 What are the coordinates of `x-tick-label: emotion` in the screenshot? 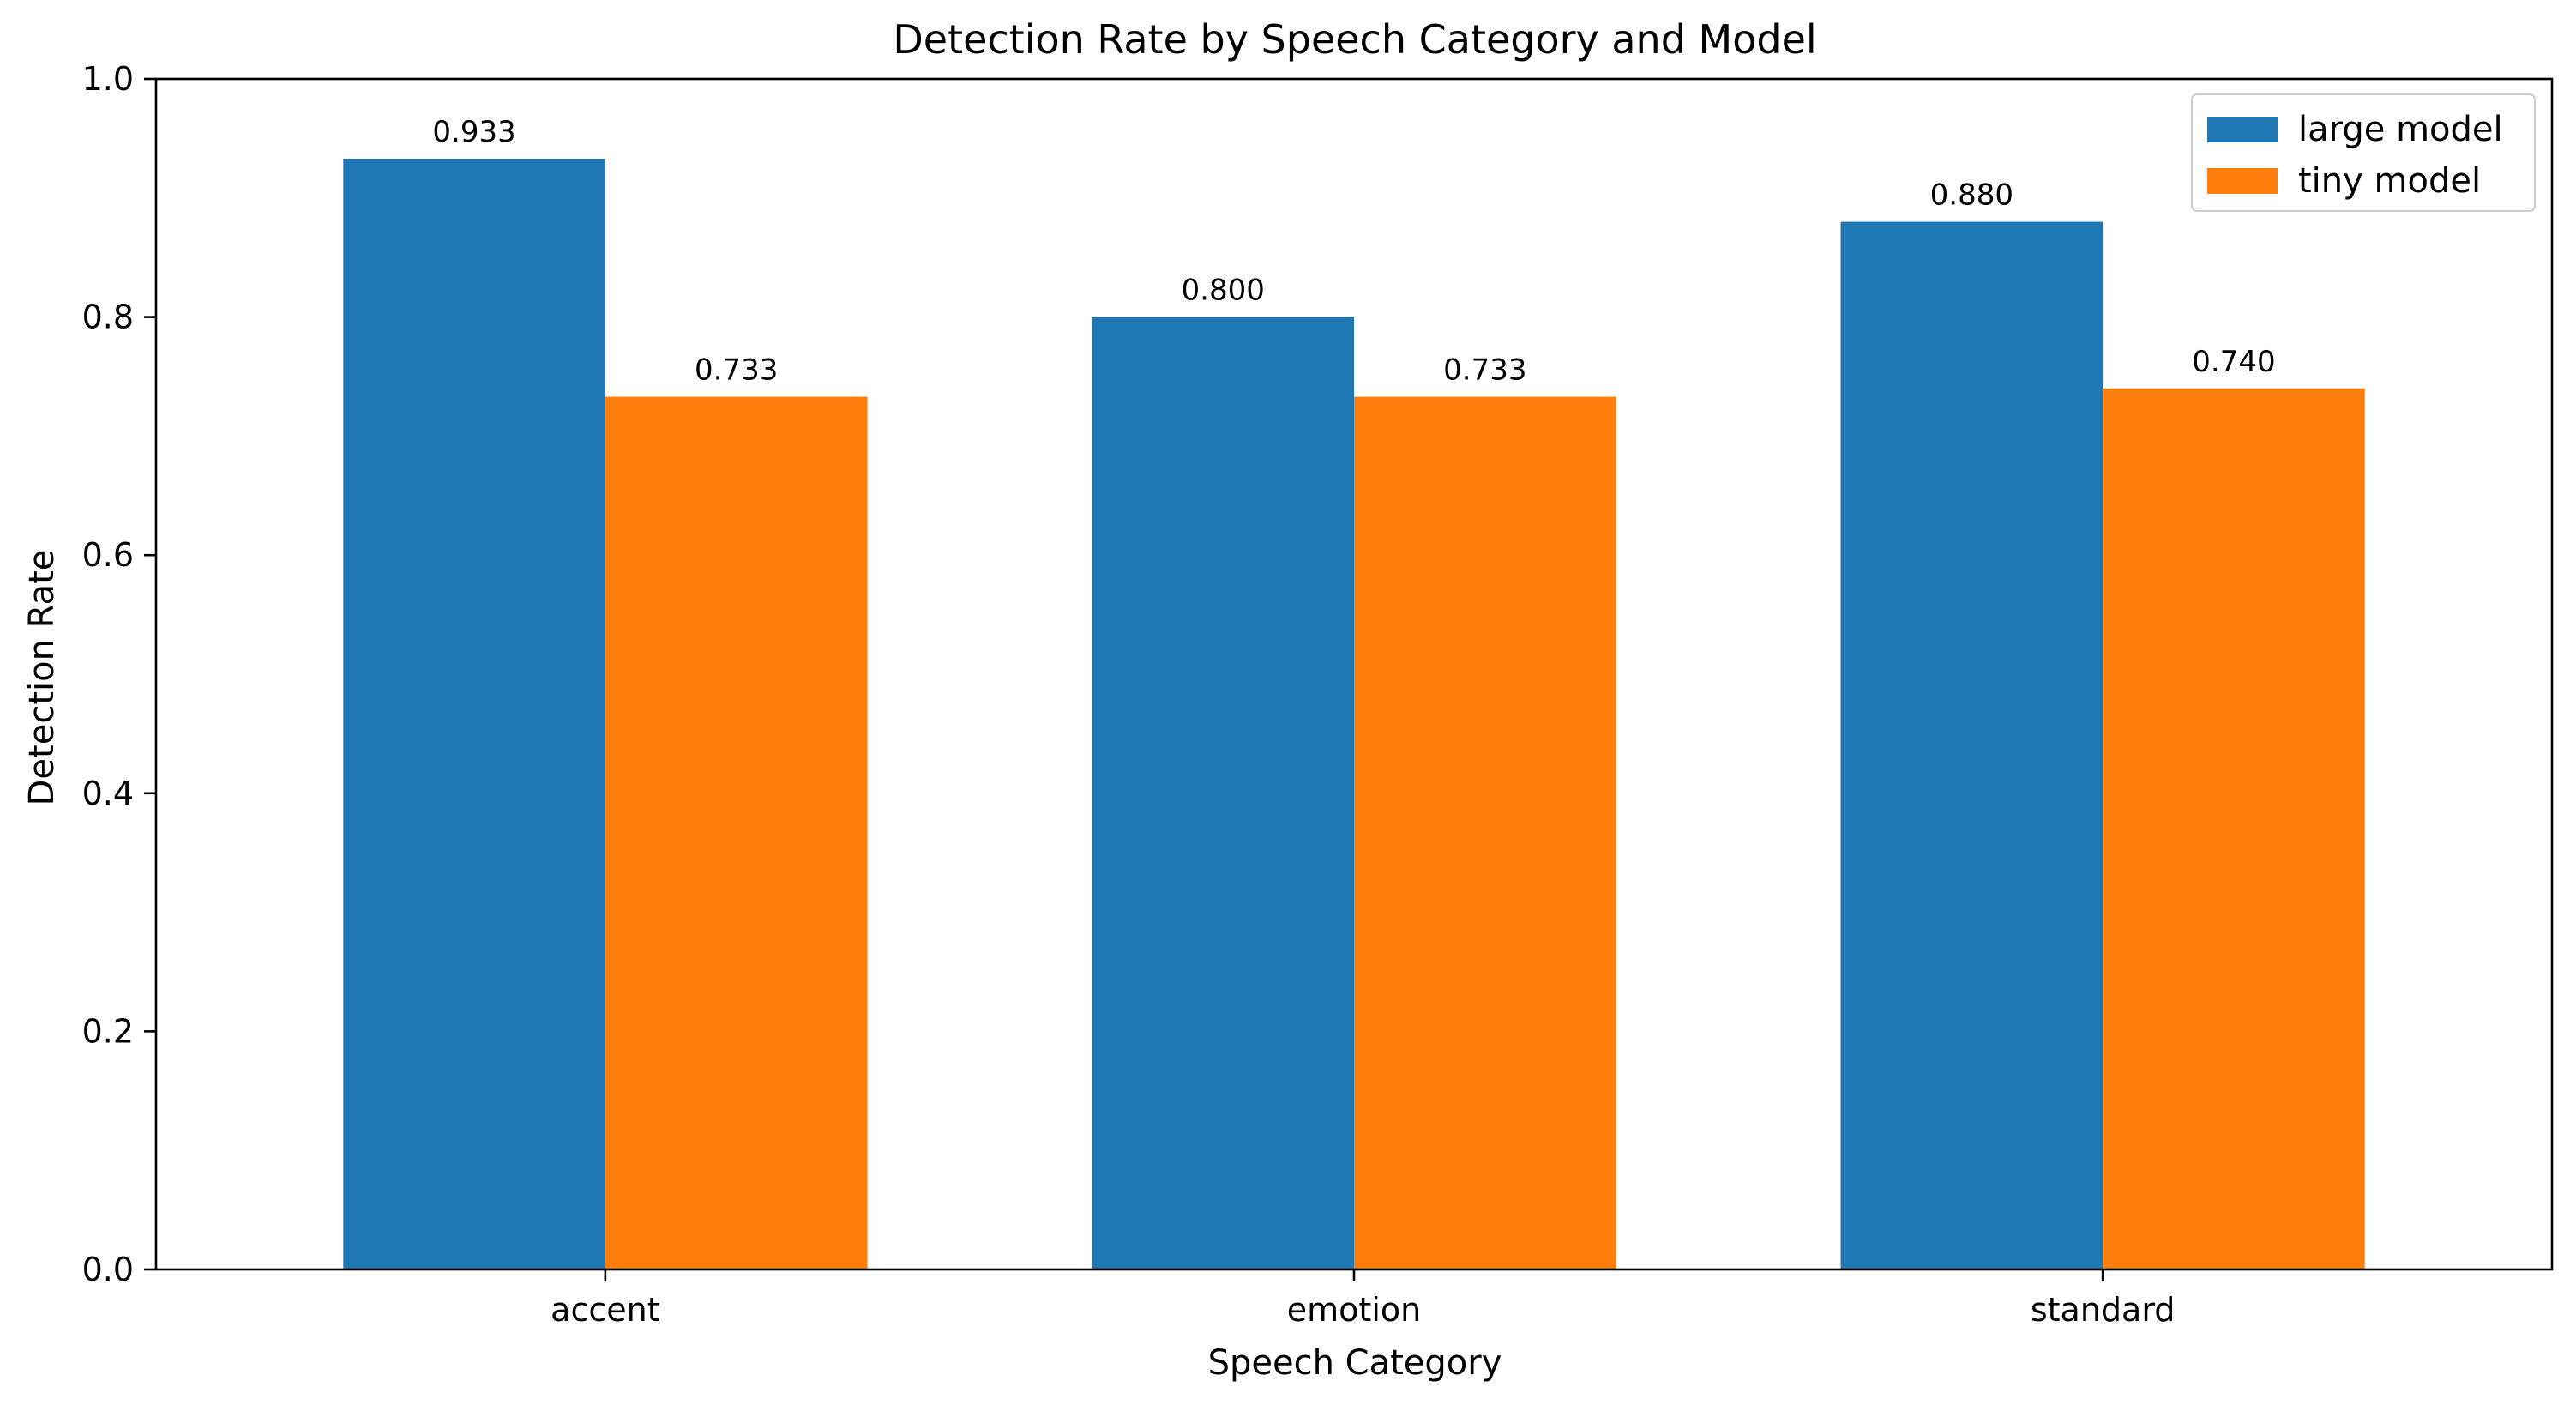 It's located at (1354, 1310).